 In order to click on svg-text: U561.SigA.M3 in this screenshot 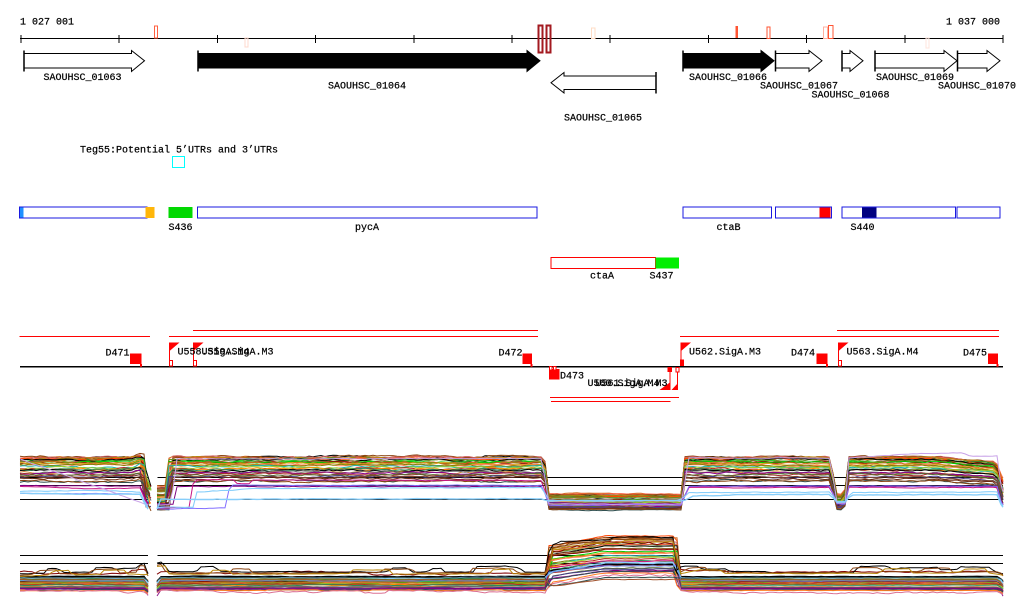, I will do `click(632, 384)`.